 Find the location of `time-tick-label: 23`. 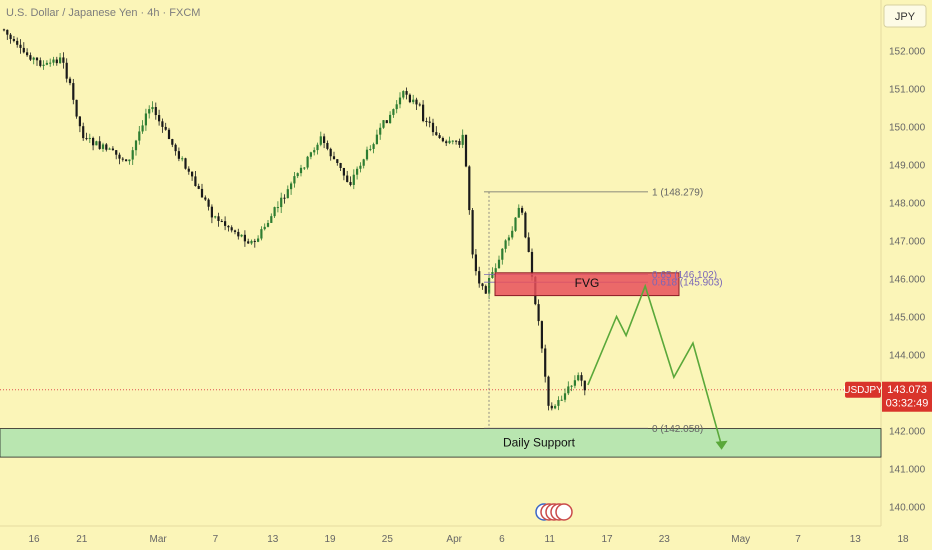

time-tick-label: 23 is located at coordinates (665, 539).